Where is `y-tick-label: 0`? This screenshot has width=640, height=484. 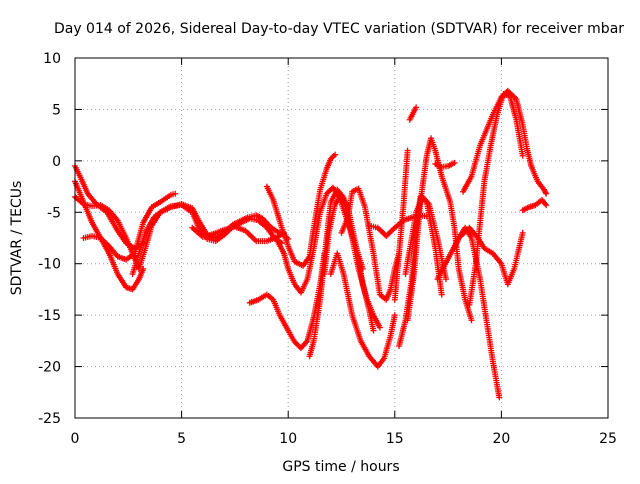
y-tick-label: 0 is located at coordinates (56, 162).